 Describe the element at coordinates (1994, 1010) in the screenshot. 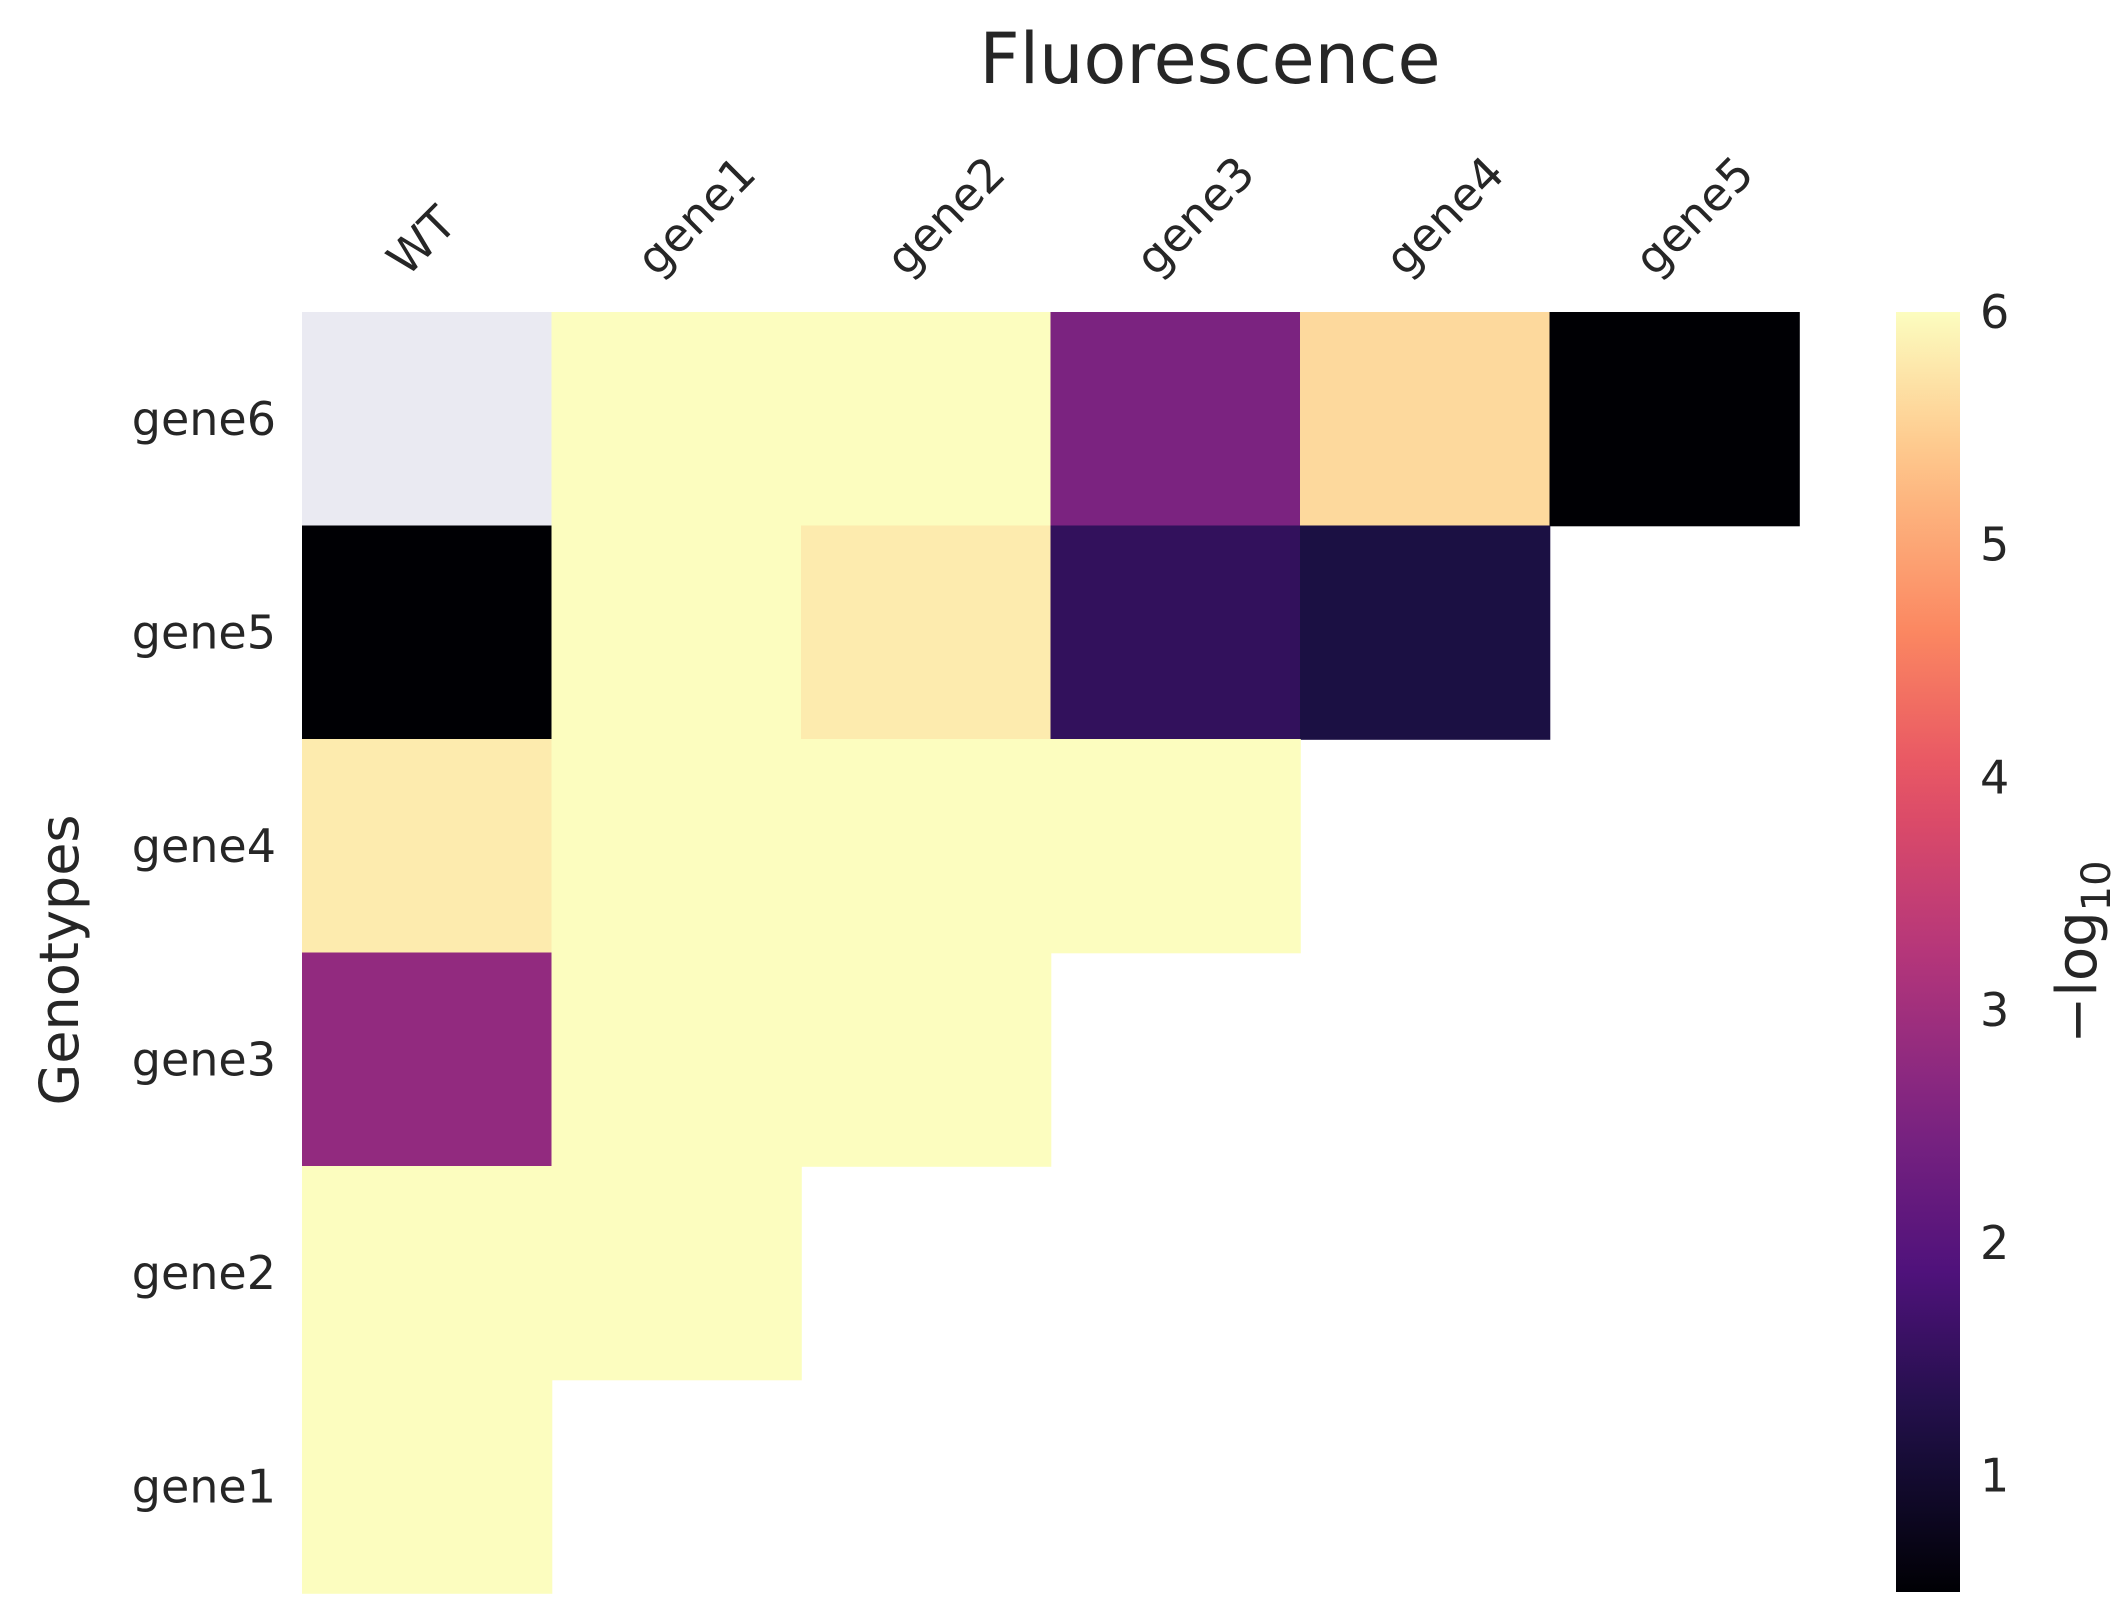

I see `colorbar-tick-label-3: 3` at that location.